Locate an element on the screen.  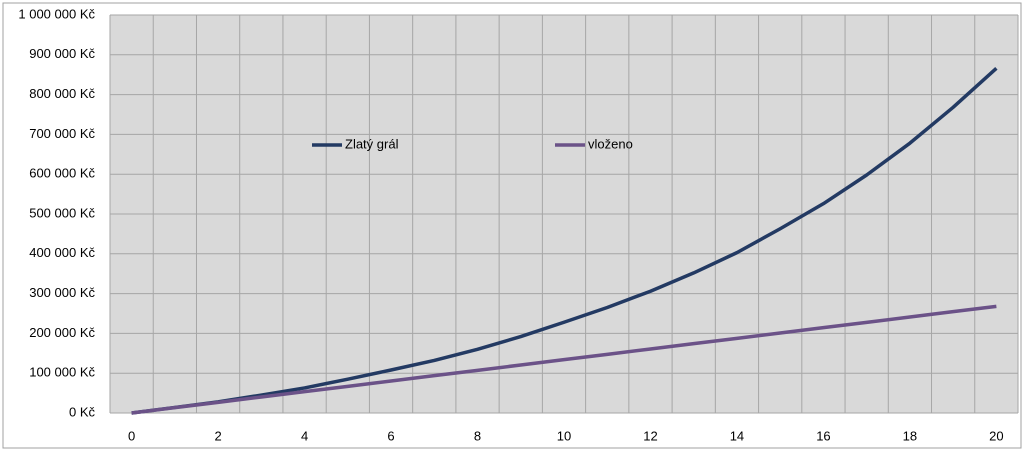
legend-item: vloženo is located at coordinates (594, 143).